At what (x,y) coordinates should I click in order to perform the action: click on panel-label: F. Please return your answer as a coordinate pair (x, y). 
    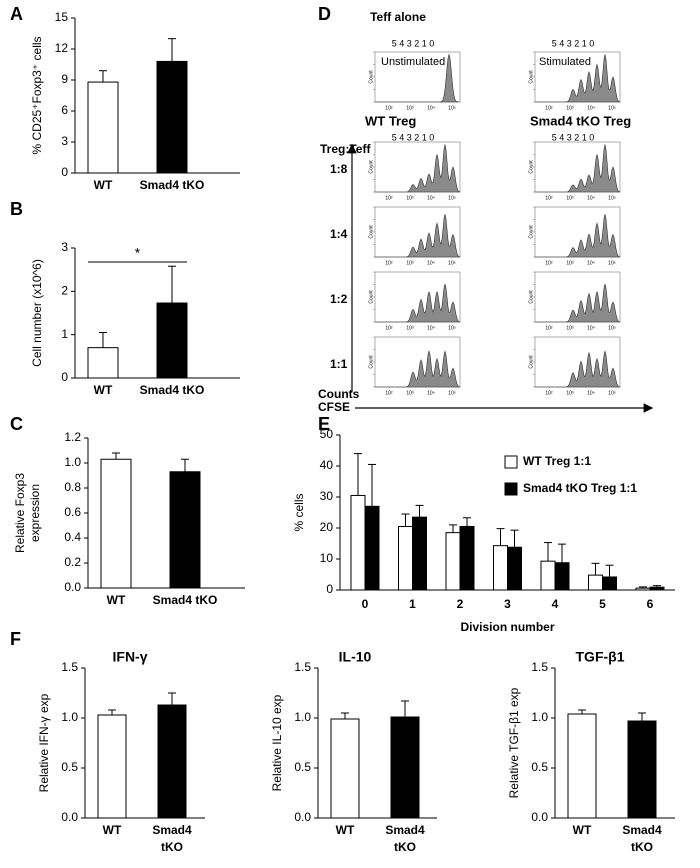
    Looking at the image, I should click on (15, 639).